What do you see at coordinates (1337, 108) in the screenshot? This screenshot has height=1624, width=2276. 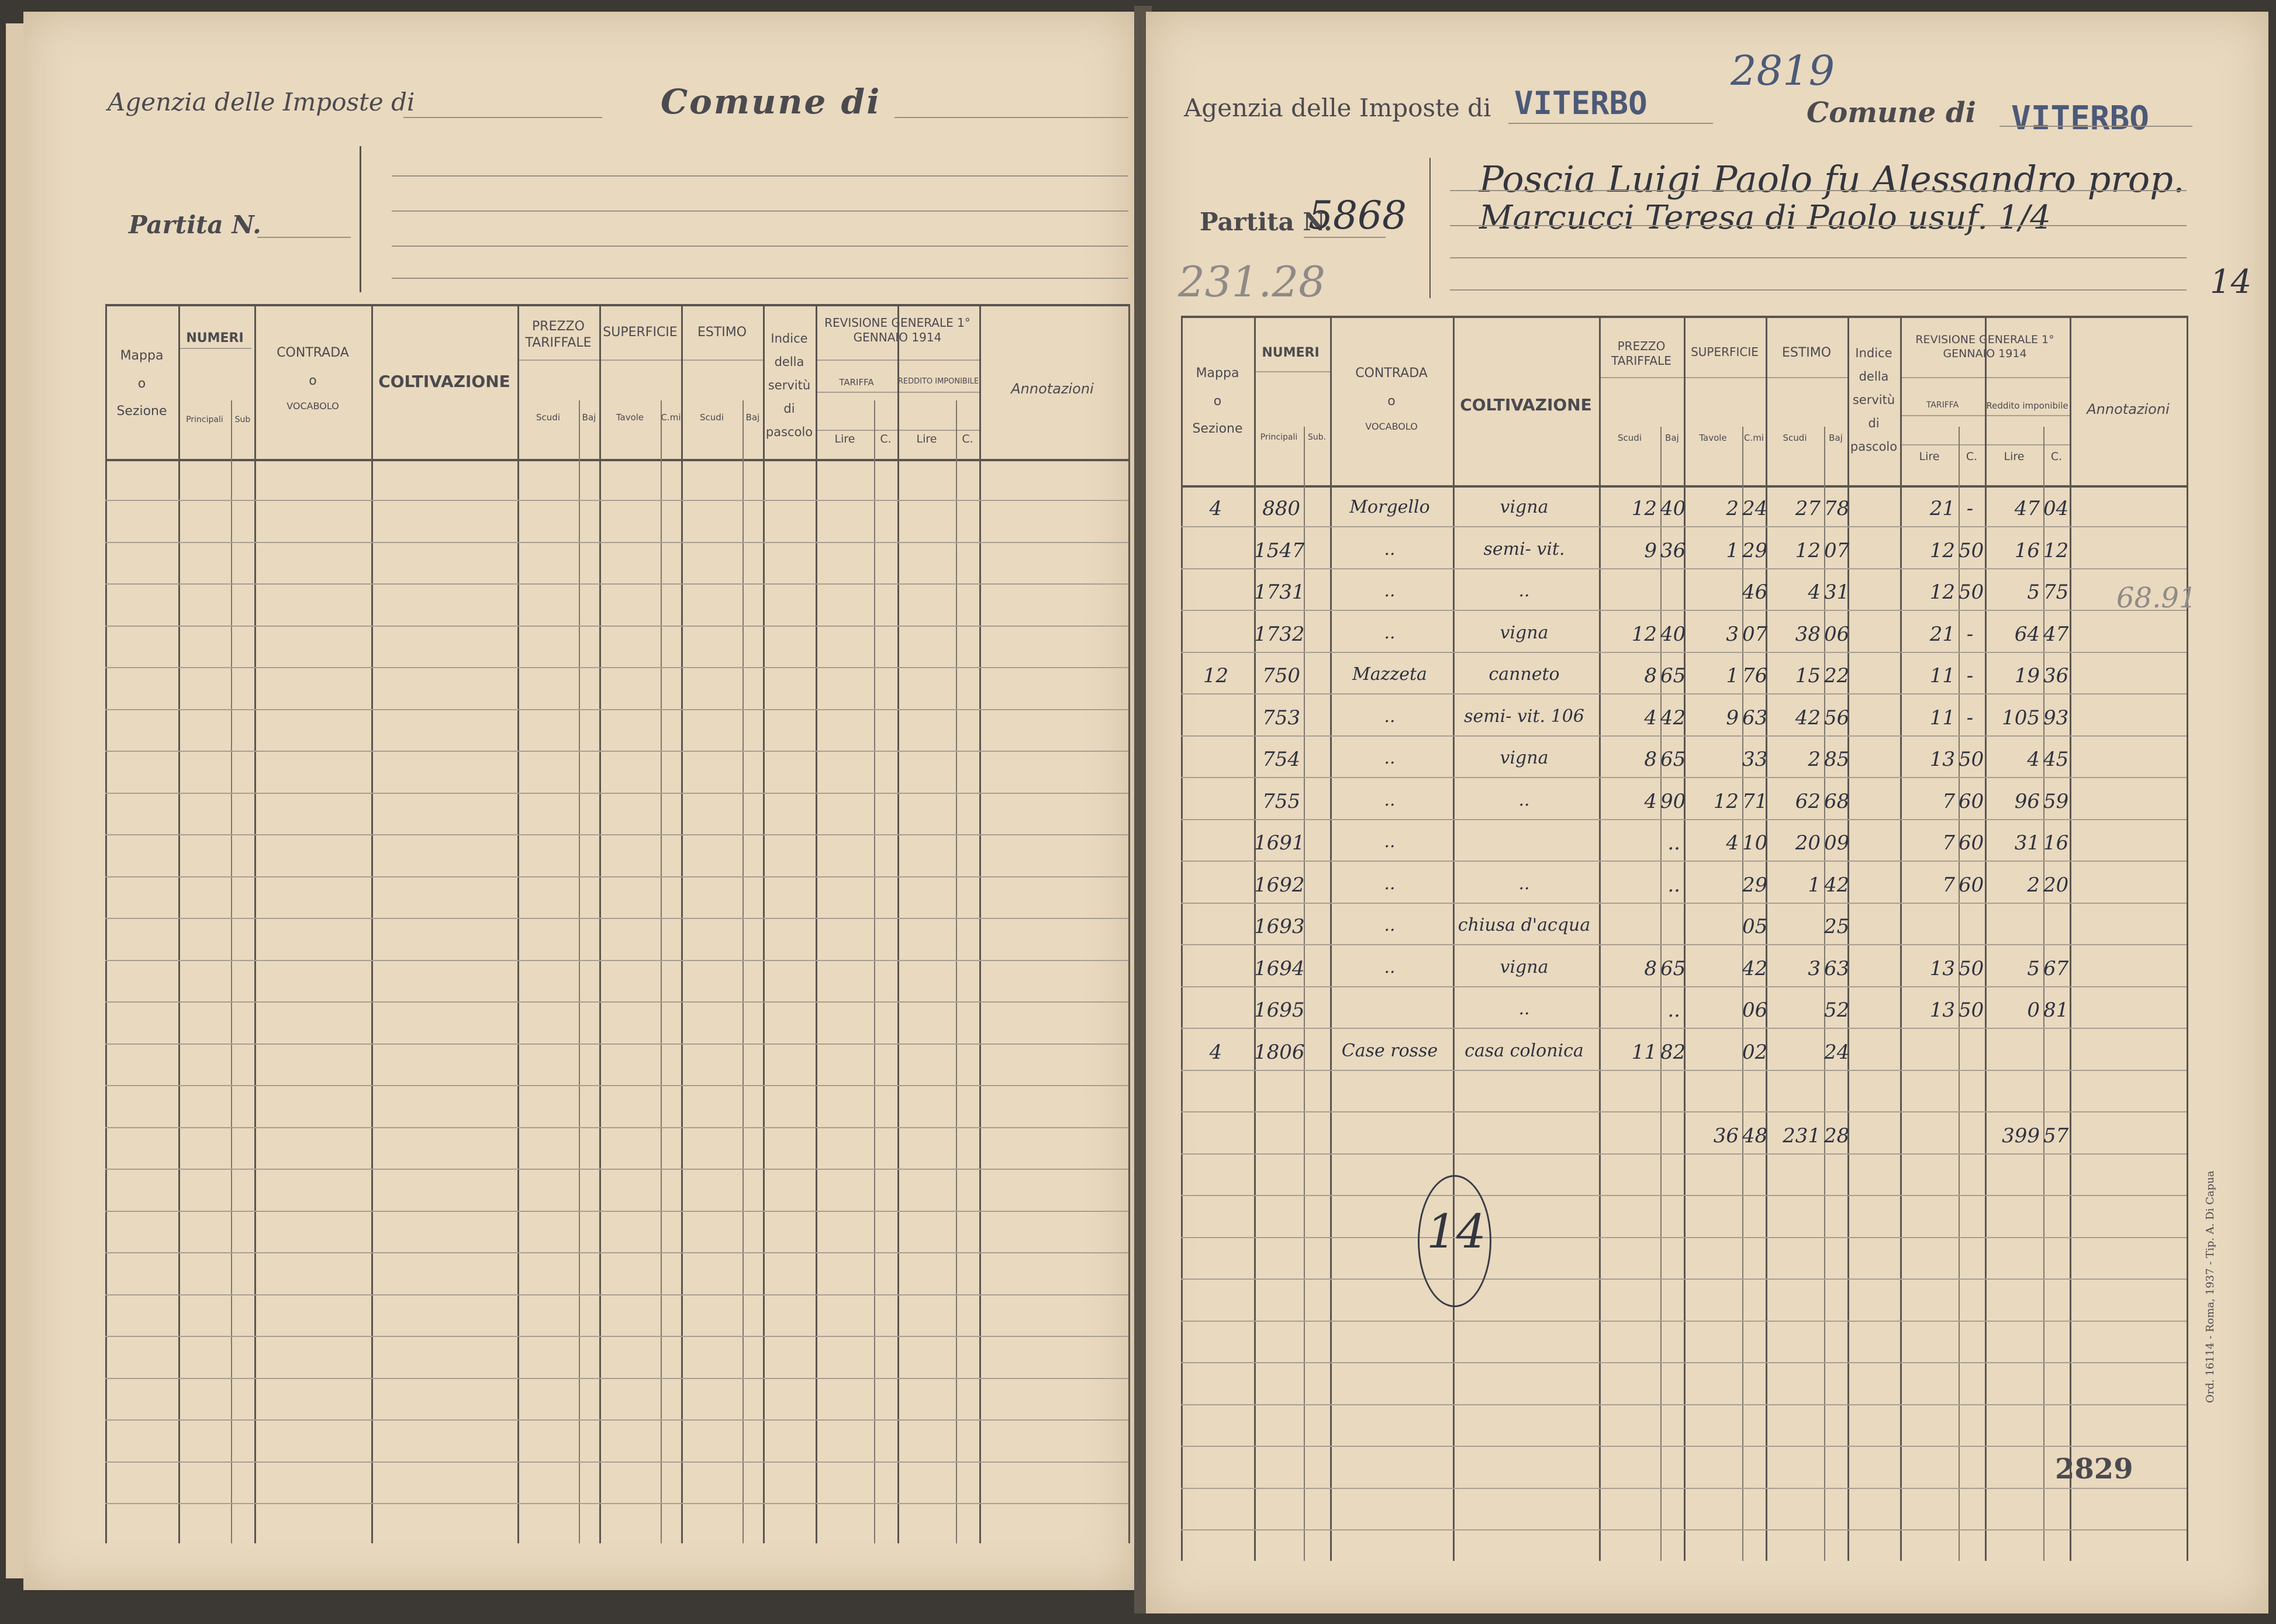 I see `agency-label: Agenzia delle Imposte di` at bounding box center [1337, 108].